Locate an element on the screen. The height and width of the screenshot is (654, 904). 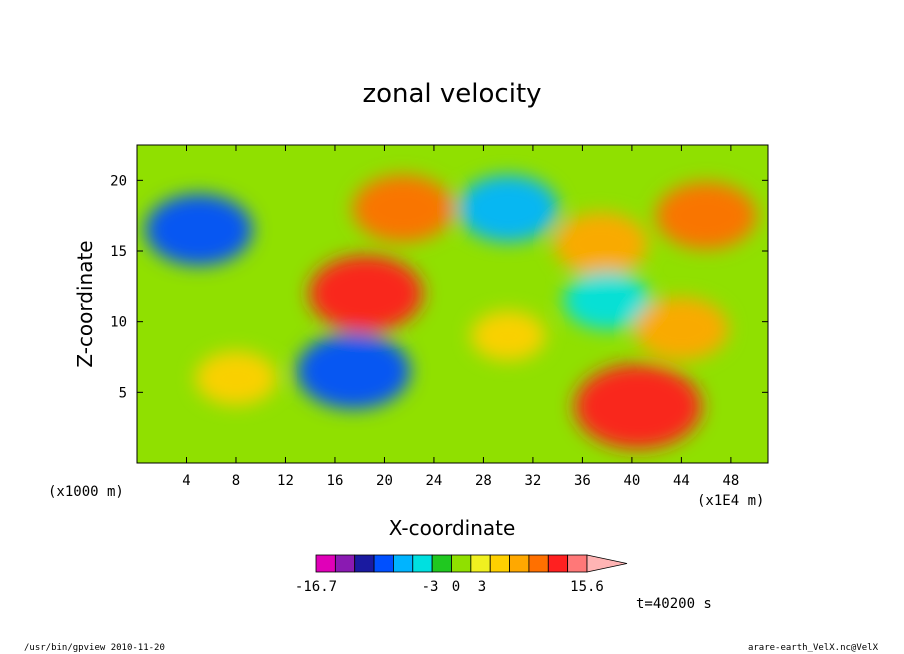
footer-right: arare-earth_VelX.nc@VelX is located at coordinates (813, 648).